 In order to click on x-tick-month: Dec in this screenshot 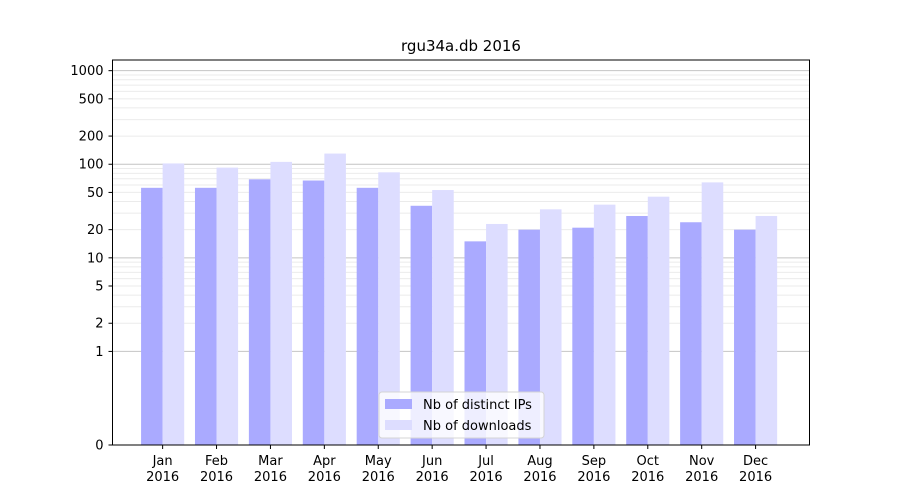, I will do `click(755, 461)`.